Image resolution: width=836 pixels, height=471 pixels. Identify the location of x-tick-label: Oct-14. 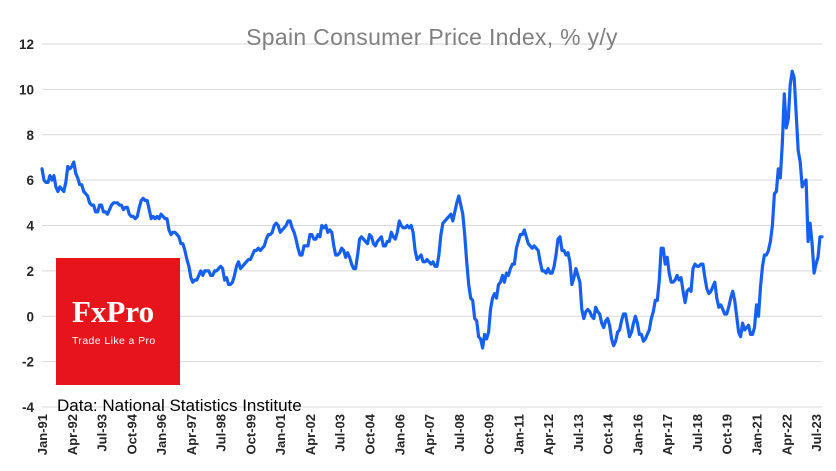
(608, 433).